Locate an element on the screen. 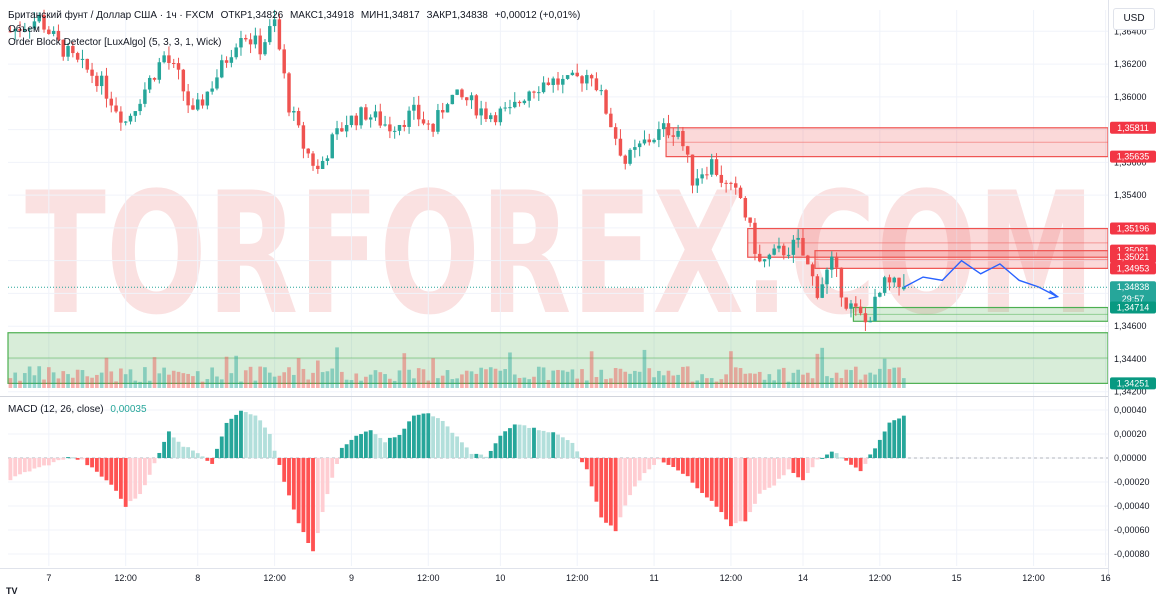 The height and width of the screenshot is (600, 1170). currency-button: USD is located at coordinates (1134, 19).